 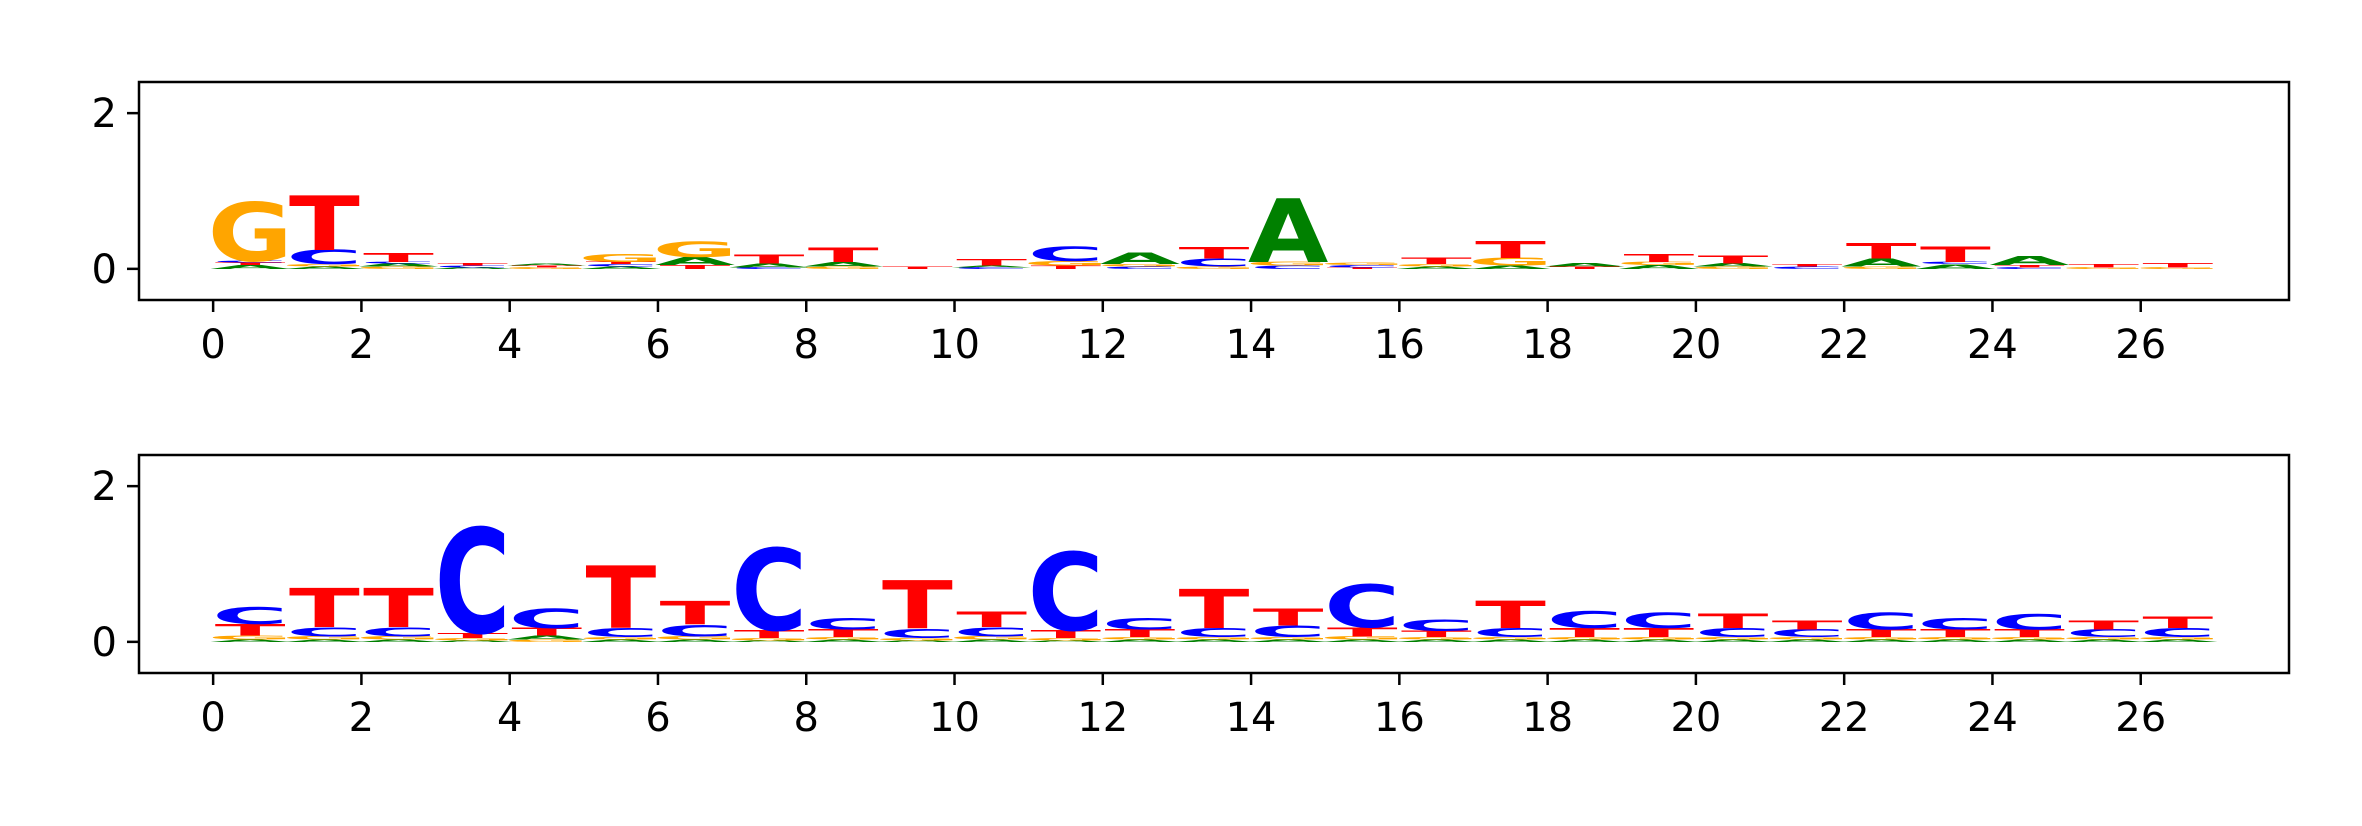 What do you see at coordinates (843, 264) in the screenshot?
I see `logo-letter-A-pos-8: A` at bounding box center [843, 264].